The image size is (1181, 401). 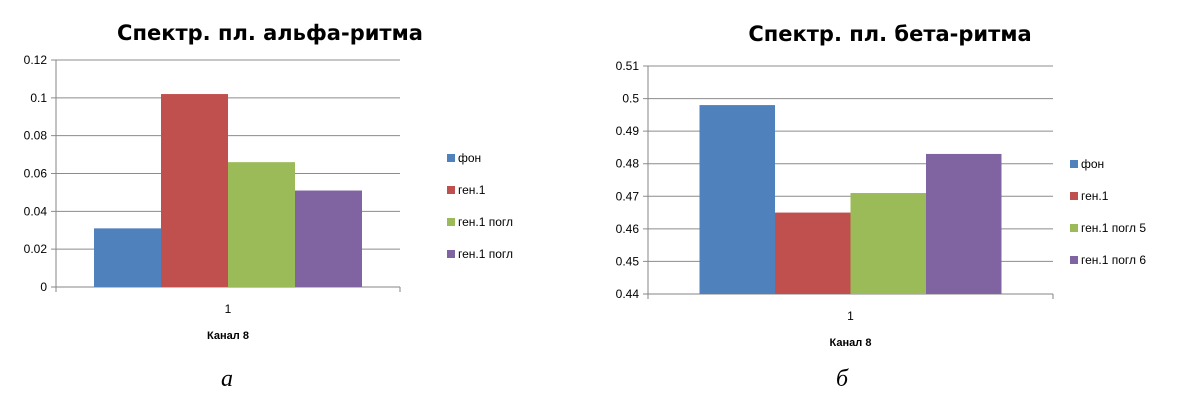 What do you see at coordinates (628, 66) in the screenshot?
I see `y-tick-label: 0.51` at bounding box center [628, 66].